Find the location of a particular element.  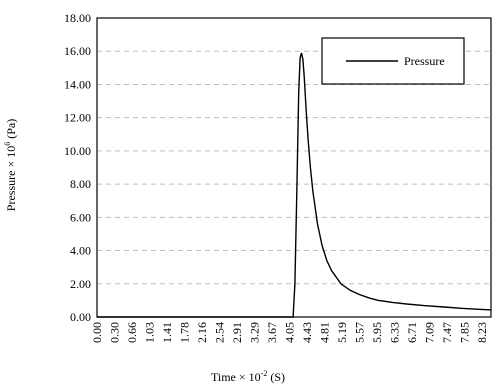

x-tick-label: 0.00 is located at coordinates (97, 332).